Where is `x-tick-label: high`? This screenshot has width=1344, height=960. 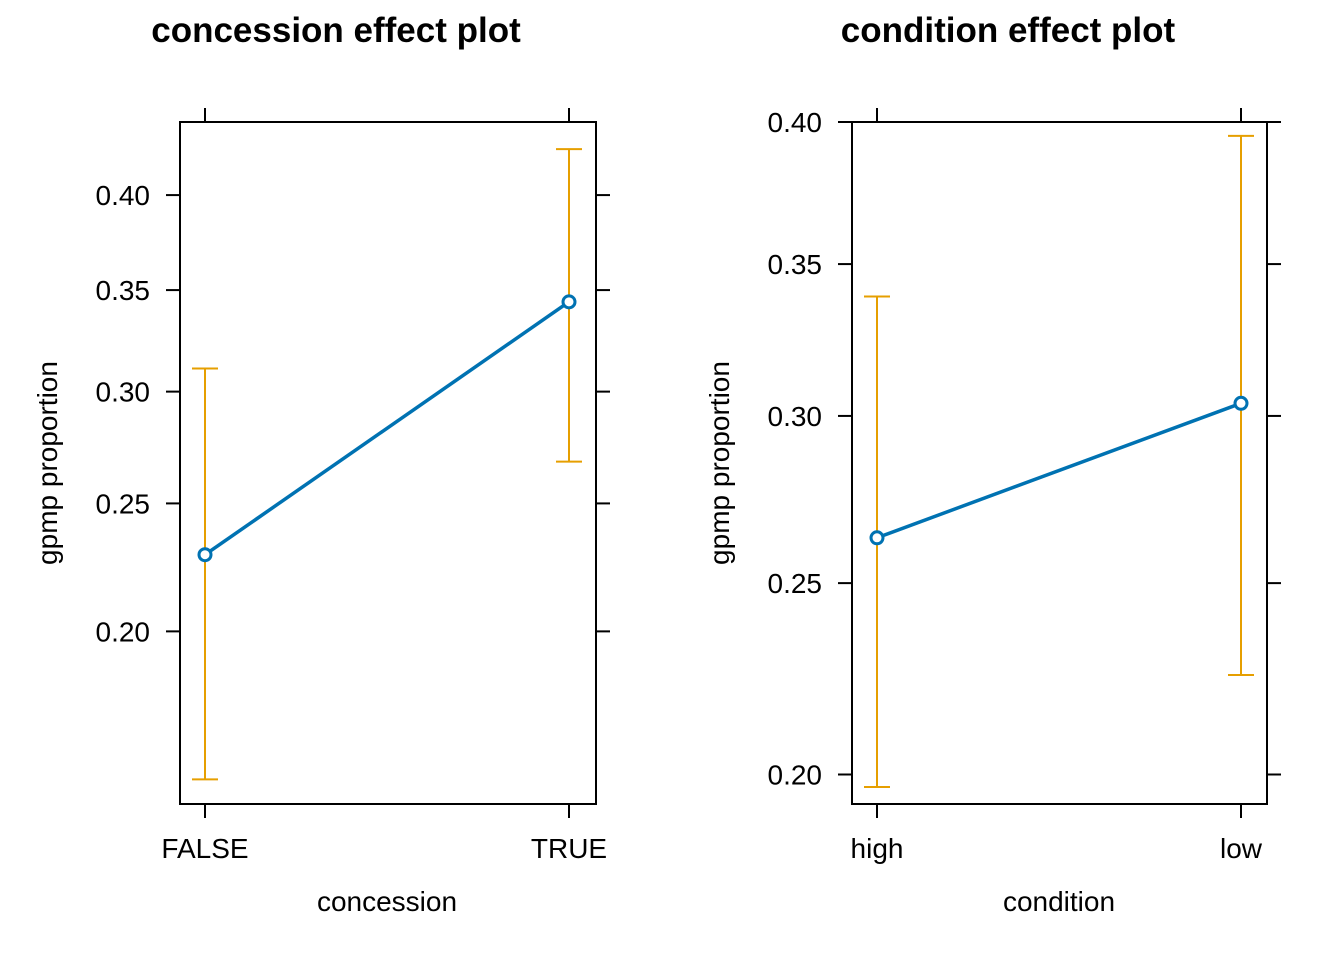
x-tick-label: high is located at coordinates (877, 848).